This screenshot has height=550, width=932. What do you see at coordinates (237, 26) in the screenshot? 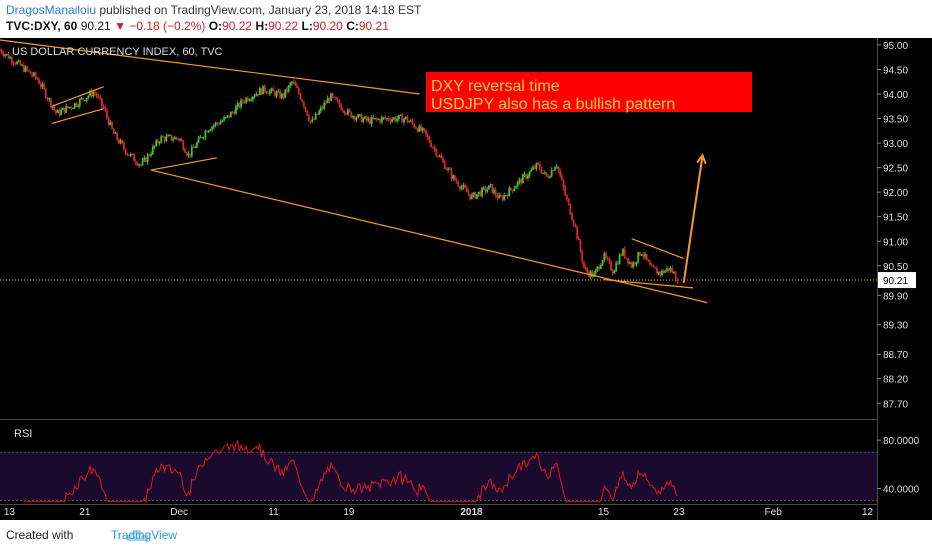
I see `open-value: 90.22` at bounding box center [237, 26].